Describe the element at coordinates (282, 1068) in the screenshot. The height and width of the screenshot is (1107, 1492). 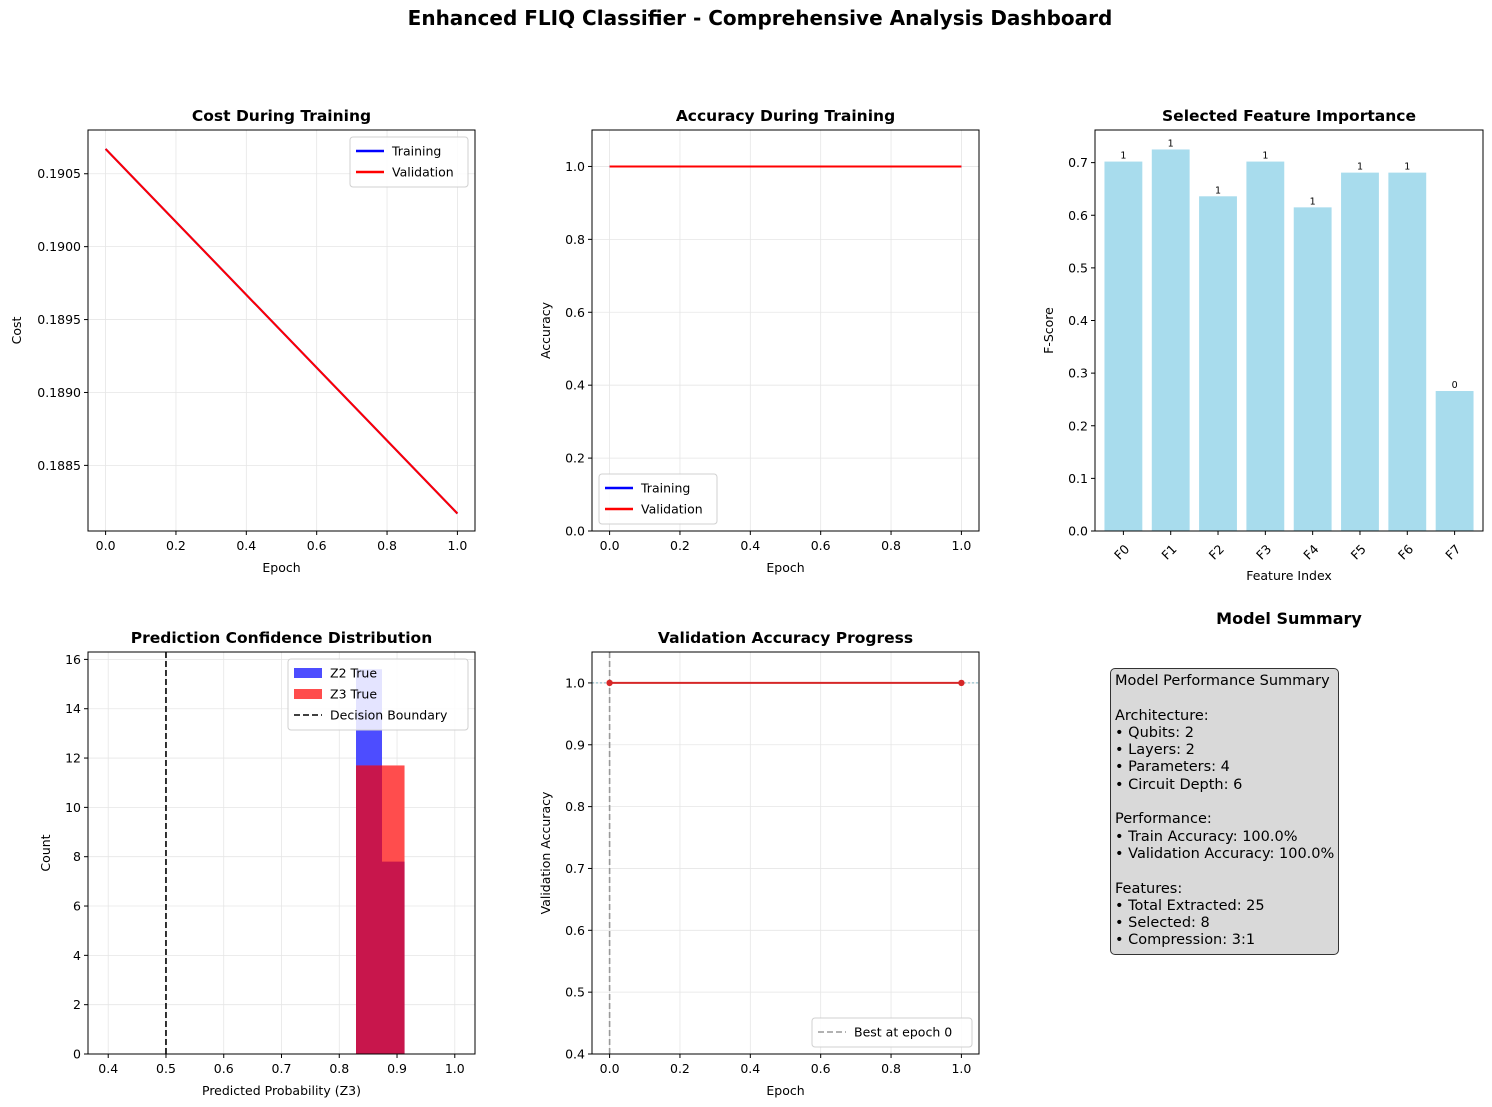
I see `x-tick-label: 0.7` at that location.